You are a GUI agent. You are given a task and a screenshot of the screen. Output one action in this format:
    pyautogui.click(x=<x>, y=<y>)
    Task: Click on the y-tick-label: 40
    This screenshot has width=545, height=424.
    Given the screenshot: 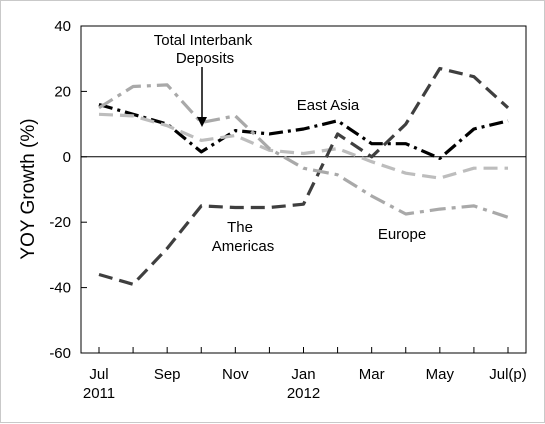 What is the action you would take?
    pyautogui.click(x=62, y=26)
    